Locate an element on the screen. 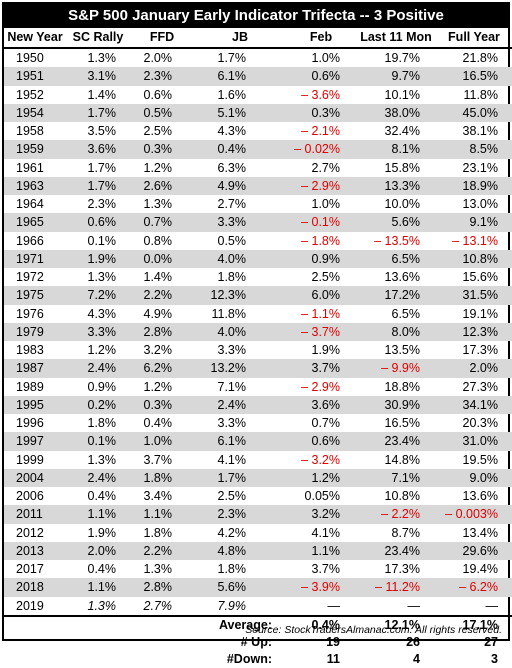 This screenshot has height=668, width=512. cell-full-year: 17.3% is located at coordinates (480, 350).